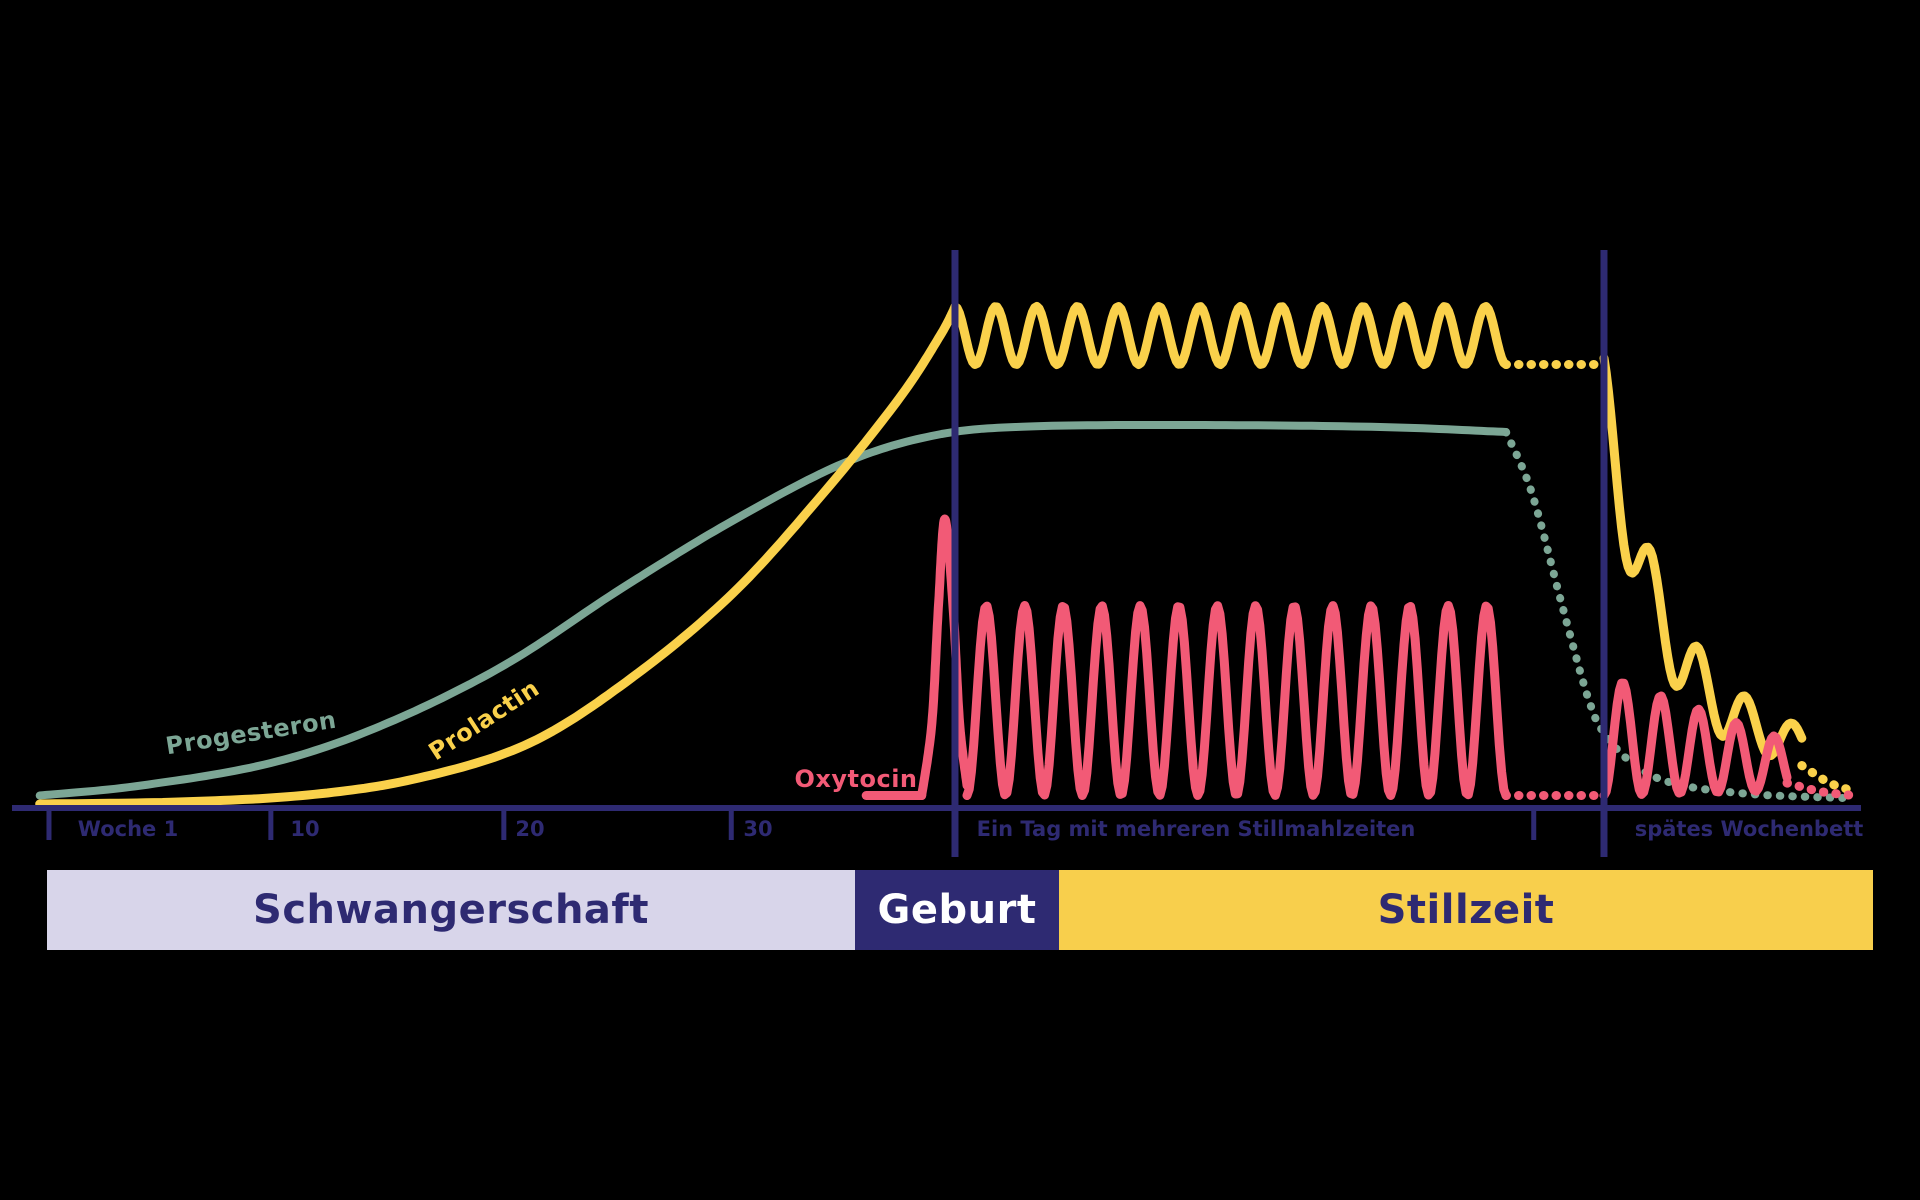  I want to click on phase-band-geburt-label: Geburt, so click(957, 910).